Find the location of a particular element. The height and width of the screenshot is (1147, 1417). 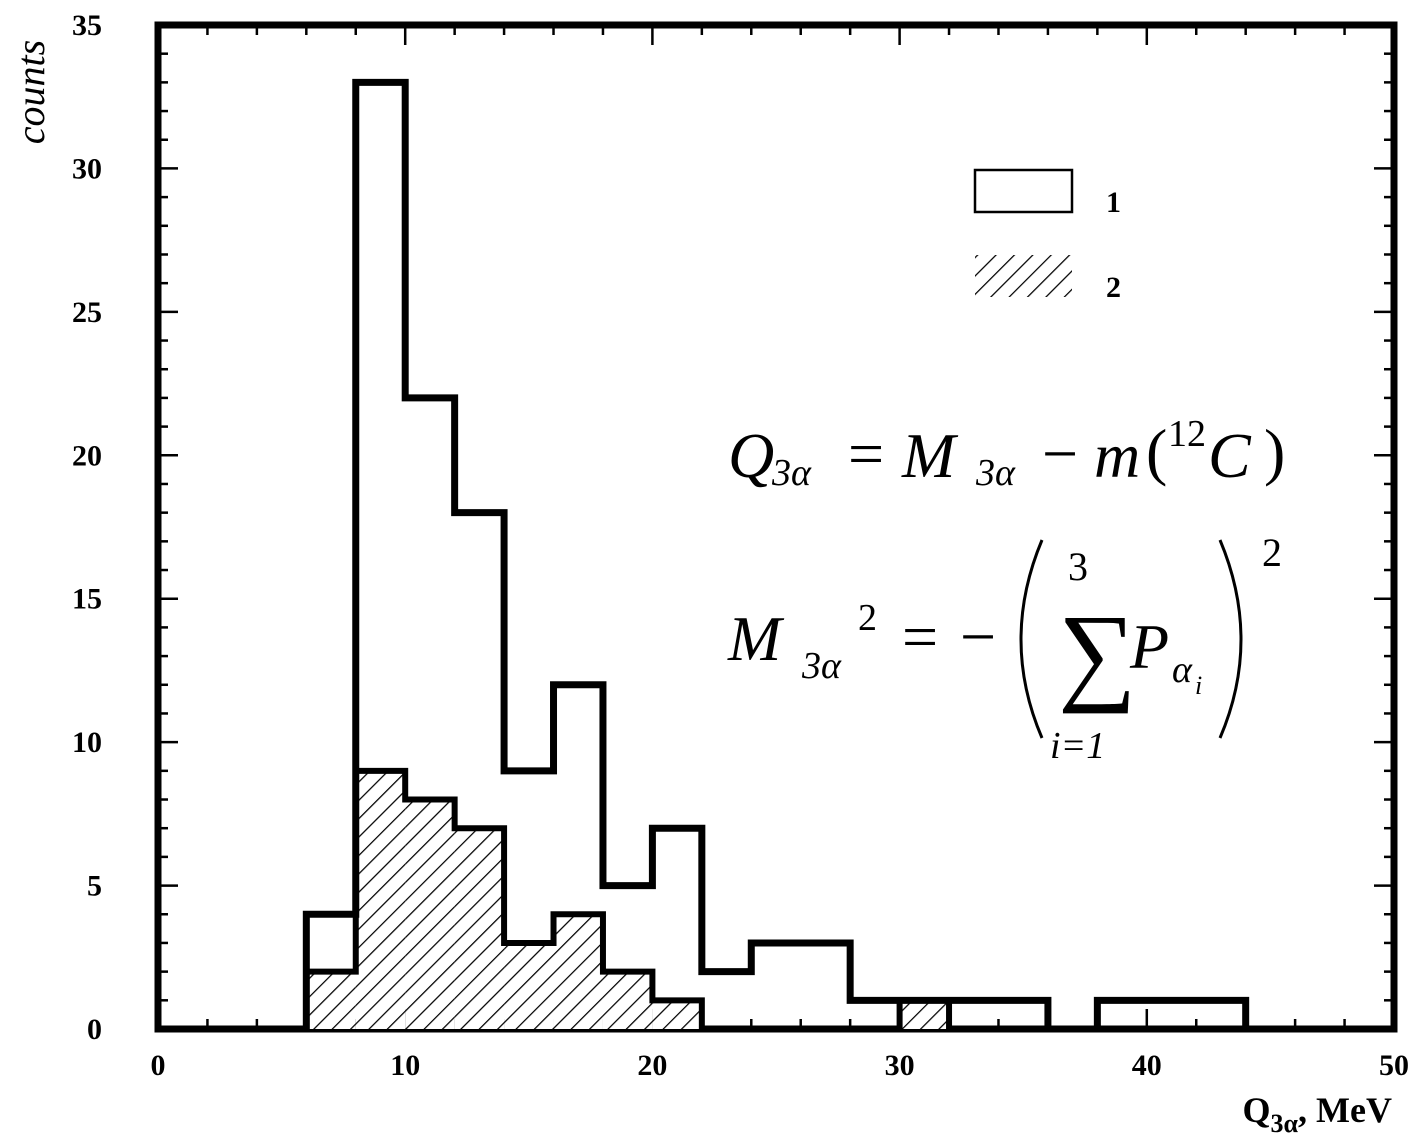

y-tick-label: 35 is located at coordinates (87, 25).